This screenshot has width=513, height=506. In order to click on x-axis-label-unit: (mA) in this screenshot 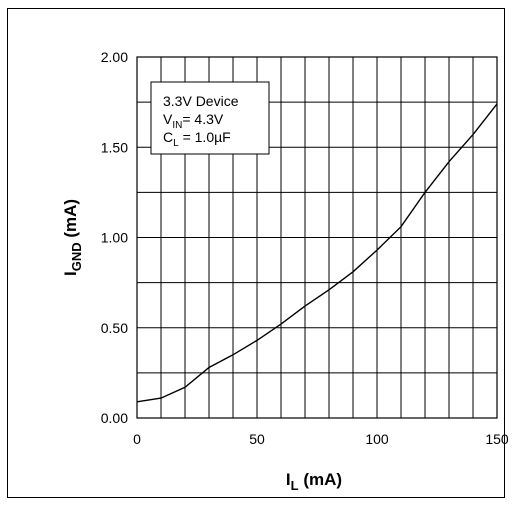, I will do `click(320, 479)`.